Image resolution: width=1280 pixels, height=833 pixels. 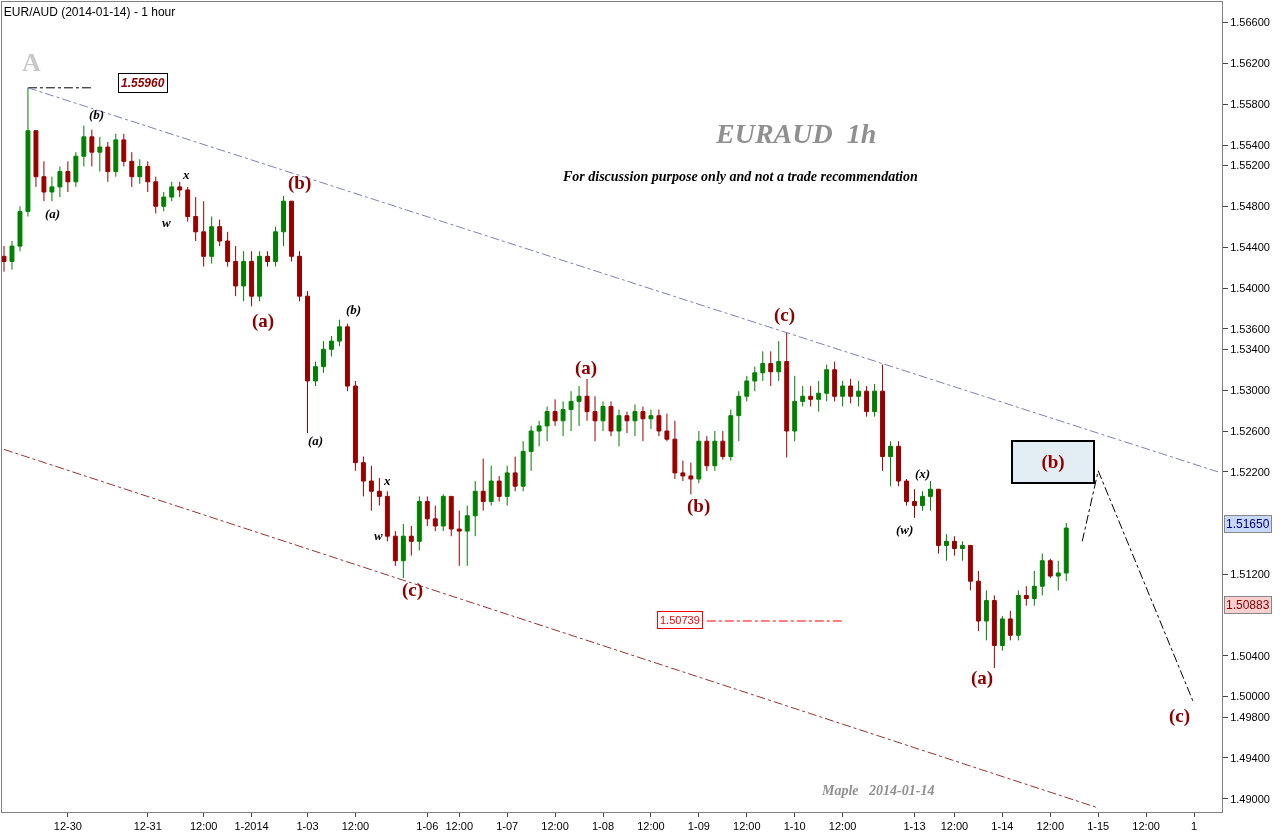 I want to click on text: 1.51650, so click(x=1248, y=524).